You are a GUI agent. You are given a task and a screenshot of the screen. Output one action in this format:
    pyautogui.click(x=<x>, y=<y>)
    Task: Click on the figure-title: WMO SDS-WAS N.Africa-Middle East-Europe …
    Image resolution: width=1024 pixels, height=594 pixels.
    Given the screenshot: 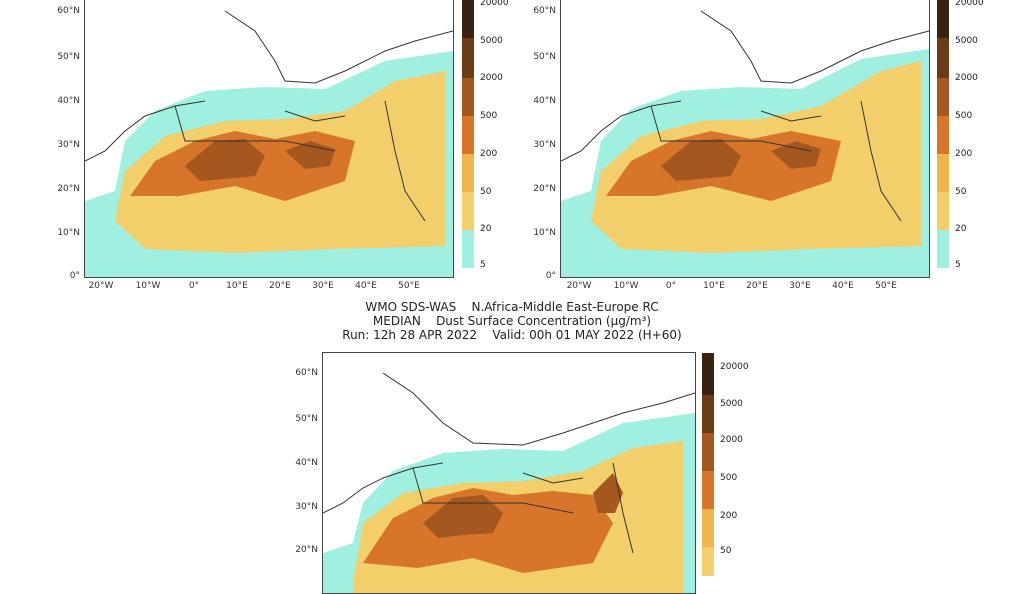 What is the action you would take?
    pyautogui.click(x=512, y=321)
    